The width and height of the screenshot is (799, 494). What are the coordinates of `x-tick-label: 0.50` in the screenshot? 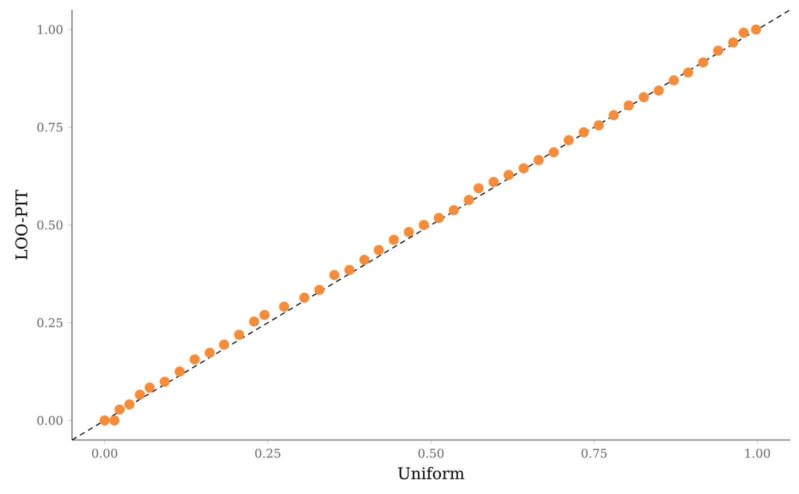 It's located at (431, 453).